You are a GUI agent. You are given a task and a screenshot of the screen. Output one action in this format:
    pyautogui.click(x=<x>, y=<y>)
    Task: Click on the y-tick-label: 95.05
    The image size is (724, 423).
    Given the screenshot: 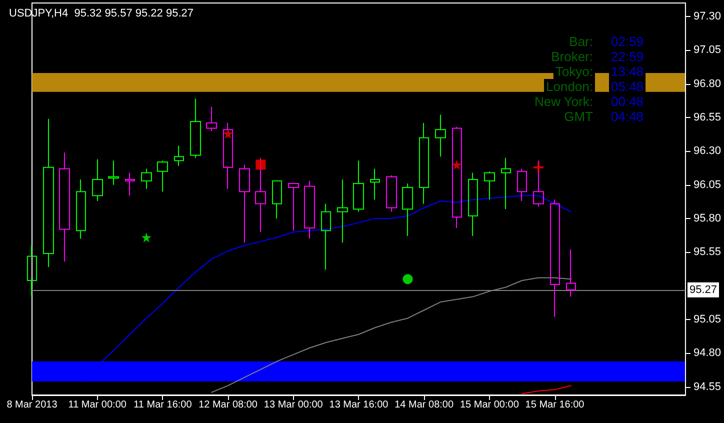 What is the action you would take?
    pyautogui.click(x=707, y=320)
    